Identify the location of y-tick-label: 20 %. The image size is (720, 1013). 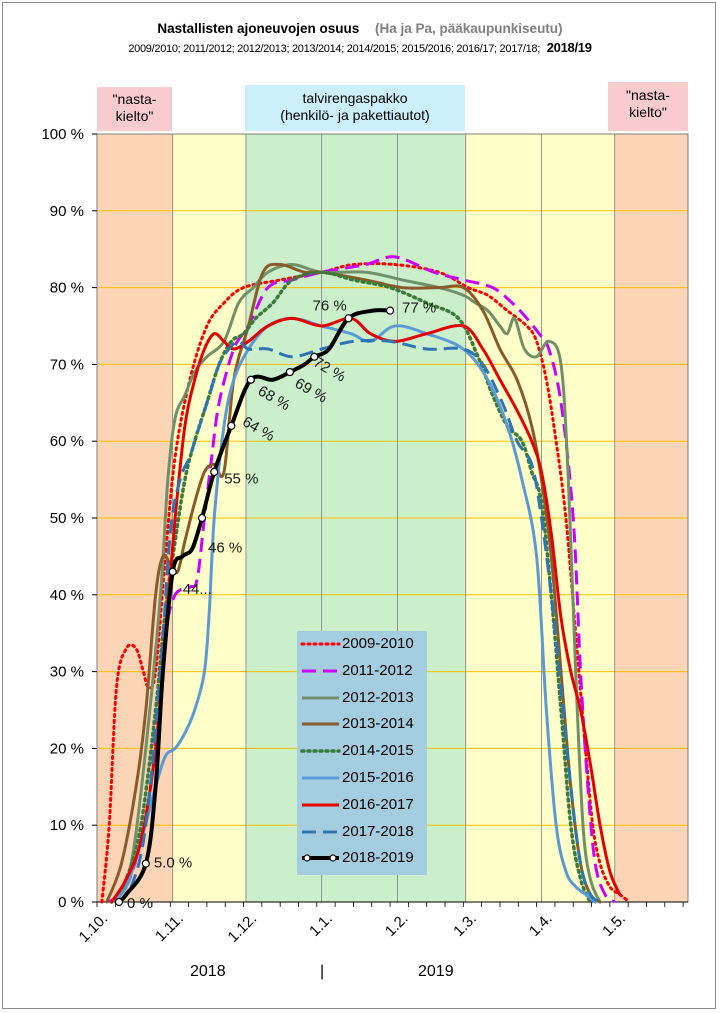
(67, 748).